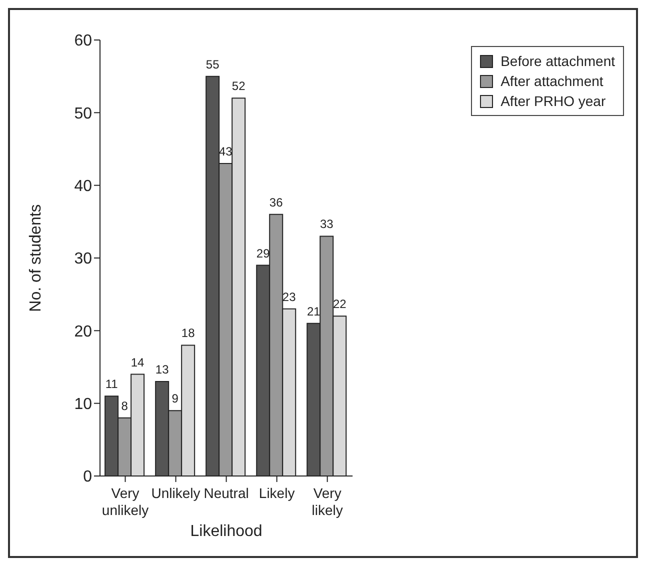  I want to click on x-tick-label: Neutral, so click(226, 493).